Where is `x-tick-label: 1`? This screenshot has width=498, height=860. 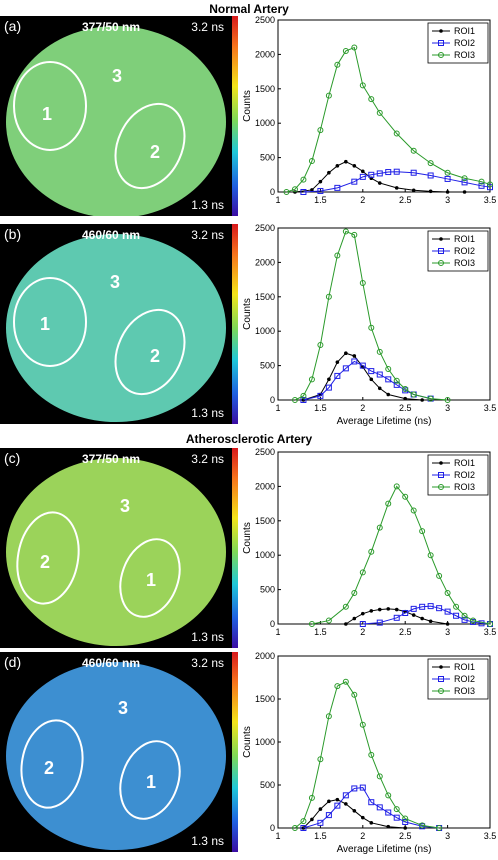
x-tick-label: 1 is located at coordinates (277, 200).